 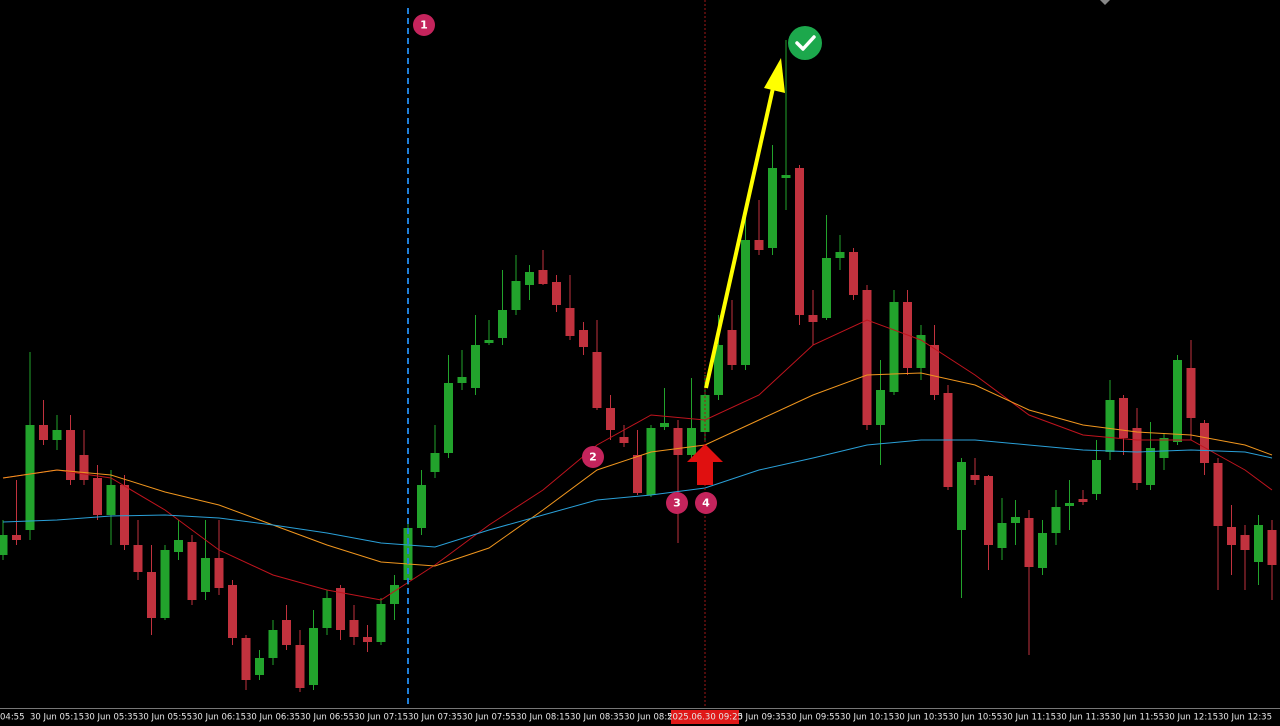 I want to click on x-tick-label: 30 Jun 12:15, so click(x=1191, y=718).